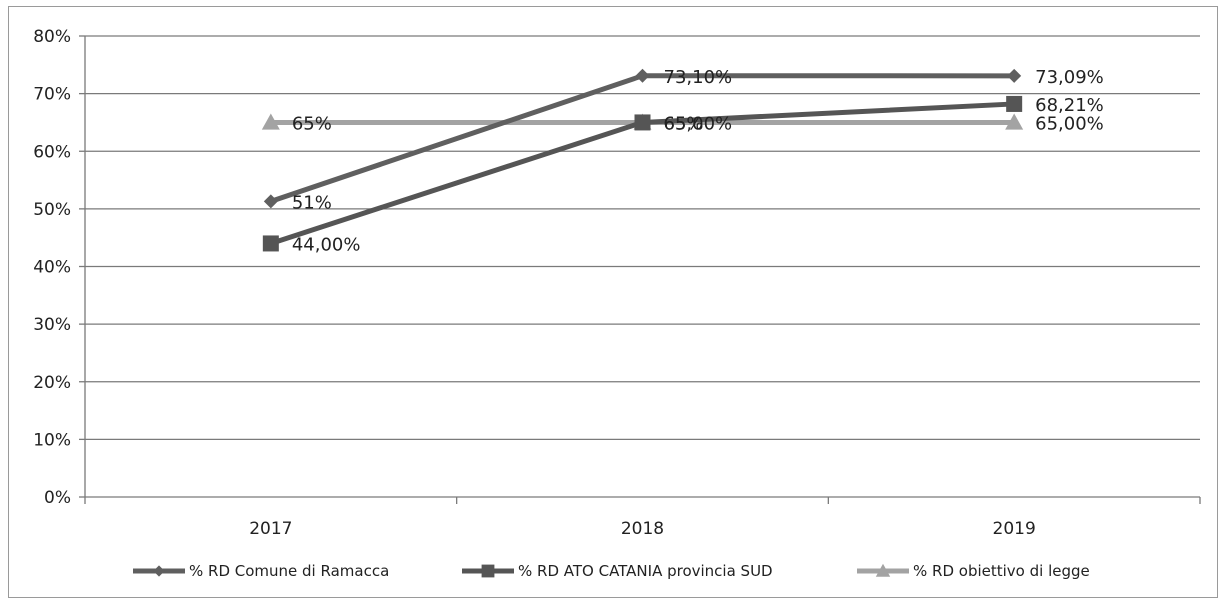  I want to click on y-axis-ticks: 0% 10% 20% 30% 40% 50% 60% 70% 80%, so click(59, 267).